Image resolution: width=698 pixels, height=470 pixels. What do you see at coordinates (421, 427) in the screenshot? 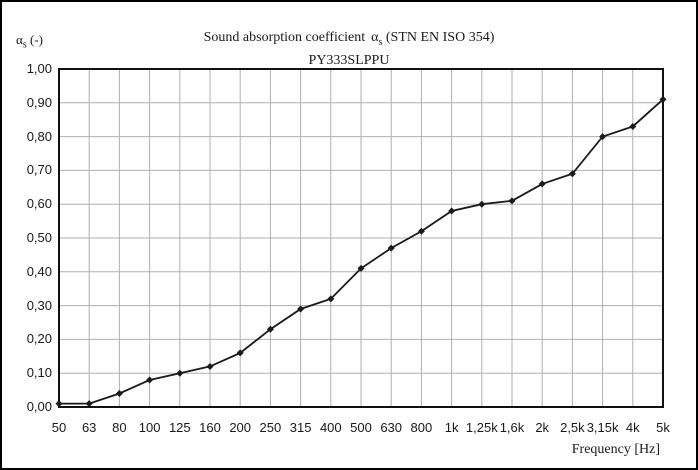
I see `x-tick-label: 800` at bounding box center [421, 427].